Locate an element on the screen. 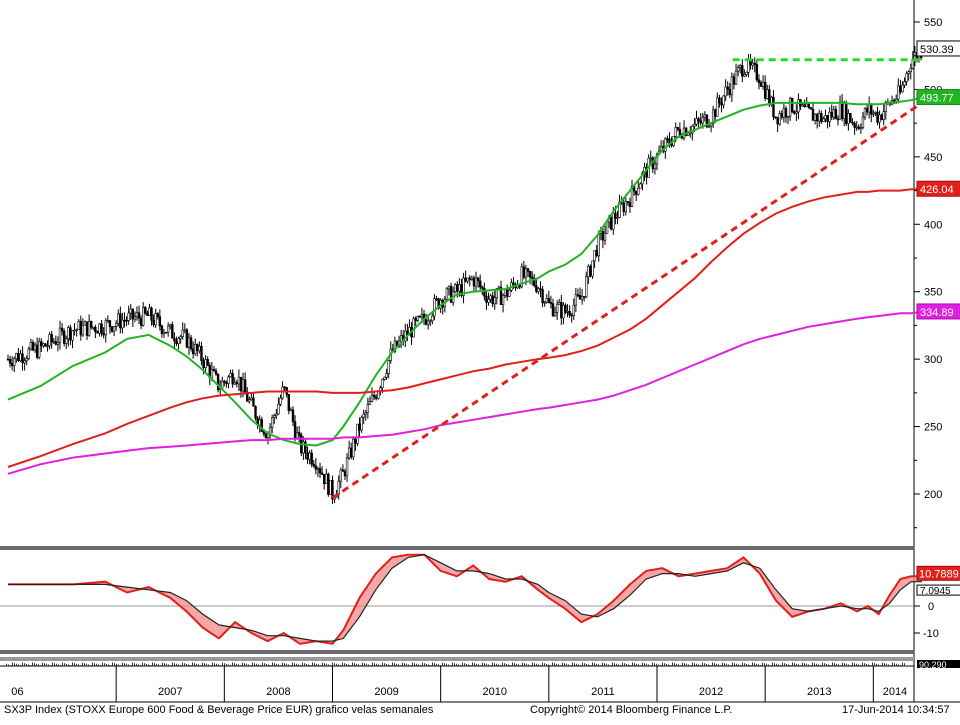  x-axis: 06 2007 2008 2009 2010 2011 2012 2013 2014 is located at coordinates (459, 684).